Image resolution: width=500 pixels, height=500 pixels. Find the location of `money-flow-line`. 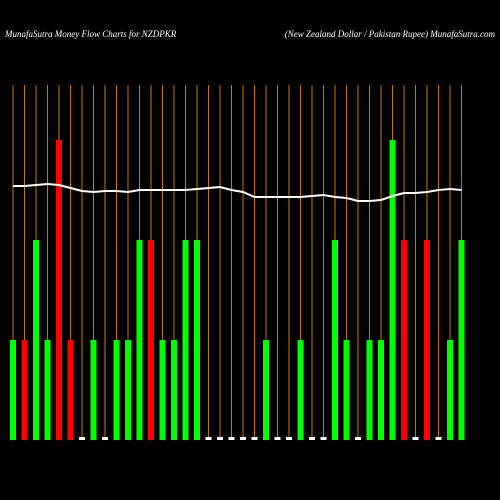

money-flow-line is located at coordinates (237, 192).